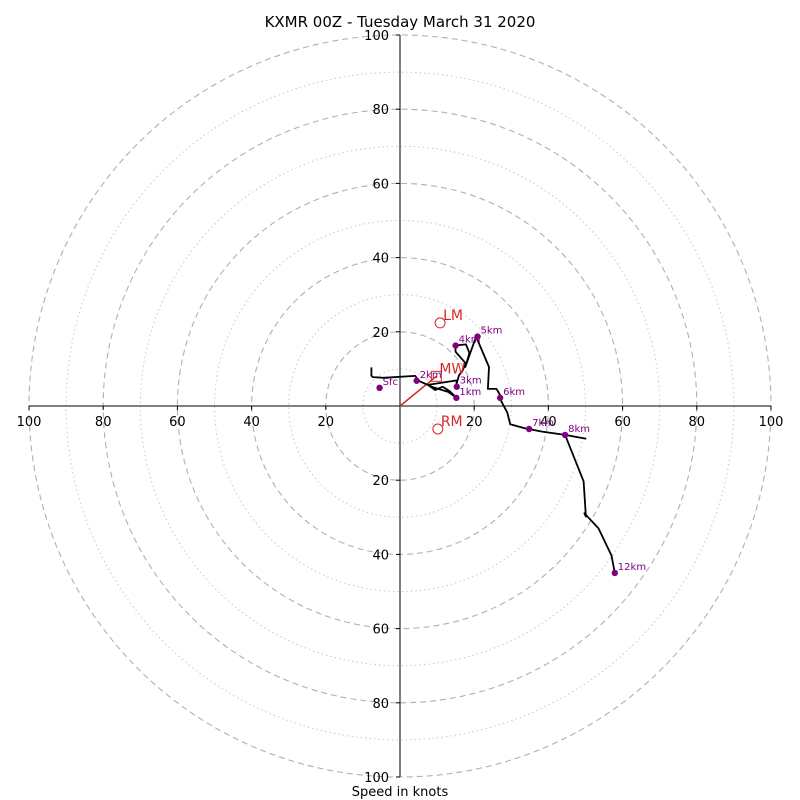 The width and height of the screenshot is (800, 800). What do you see at coordinates (477, 336) in the screenshot?
I see `height-marker-5km` at bounding box center [477, 336].